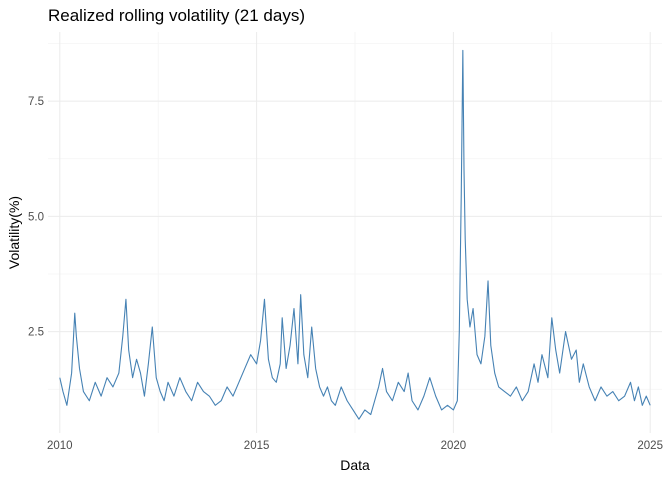  Describe the element at coordinates (36, 102) in the screenshot. I see `y-tick-label: 7.5` at that location.